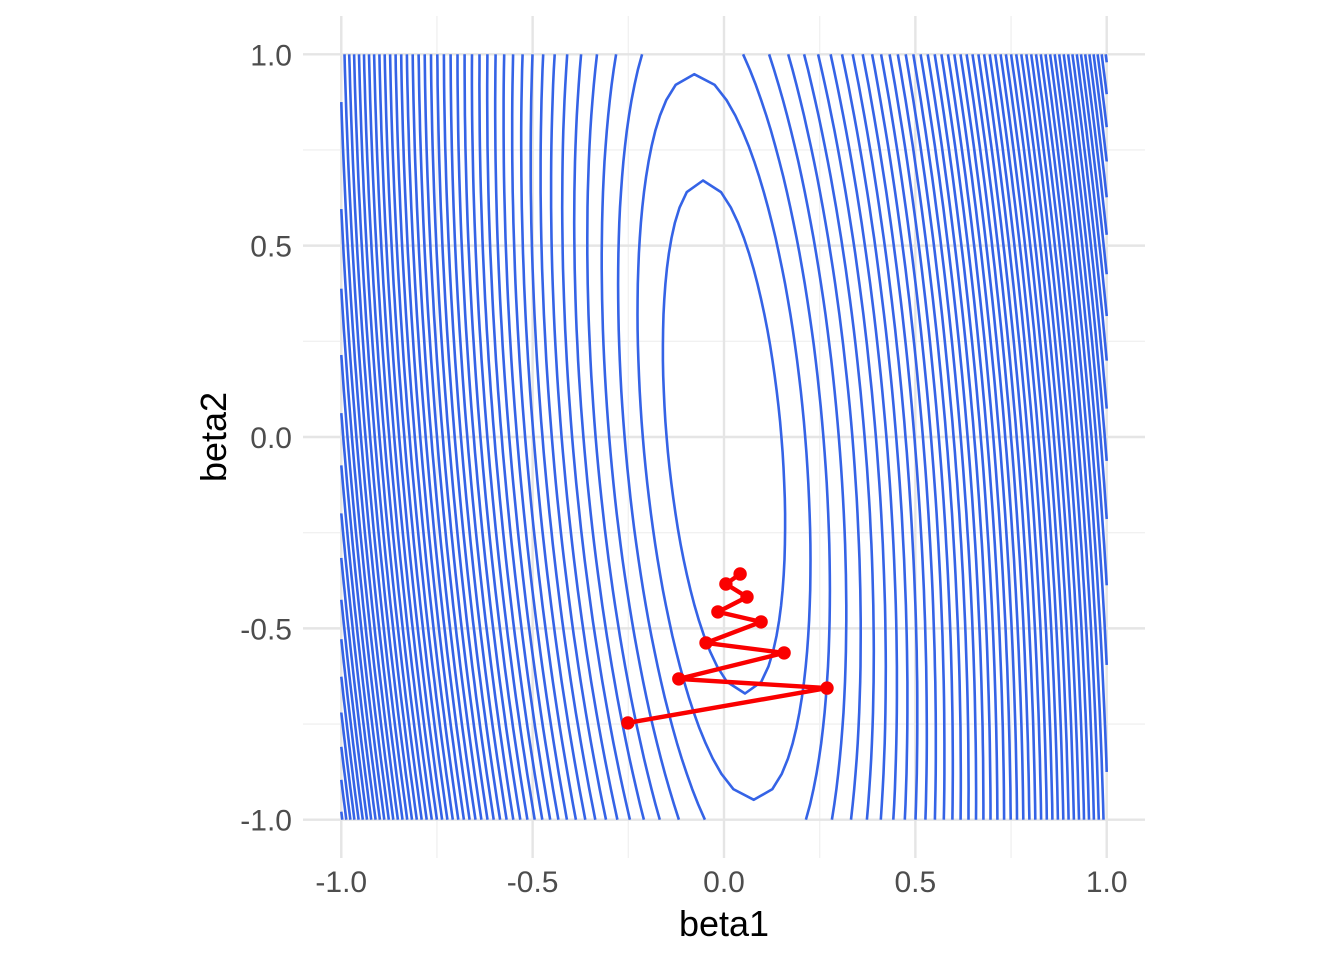 The image size is (1344, 960). I want to click on y-tick-label: -1.0, so click(266, 821).